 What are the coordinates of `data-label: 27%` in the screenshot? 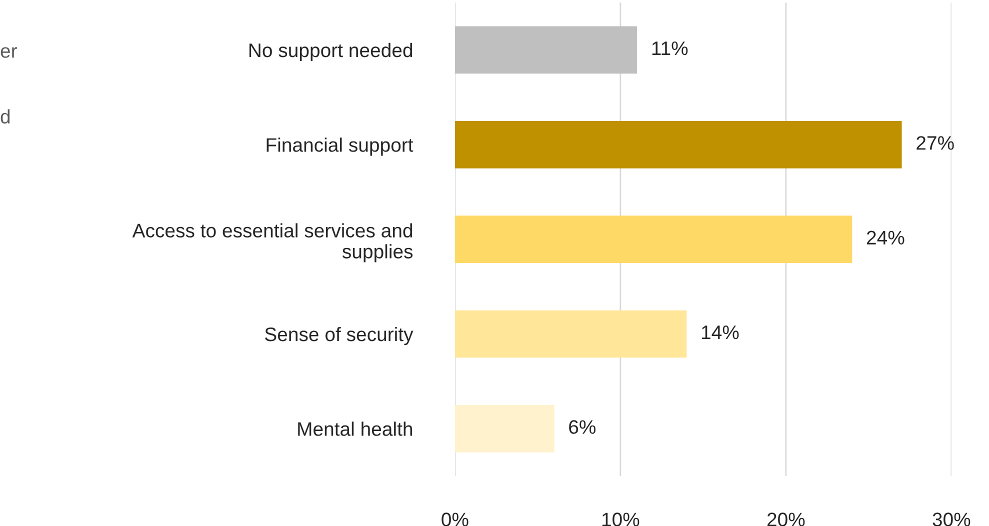 It's located at (935, 143).